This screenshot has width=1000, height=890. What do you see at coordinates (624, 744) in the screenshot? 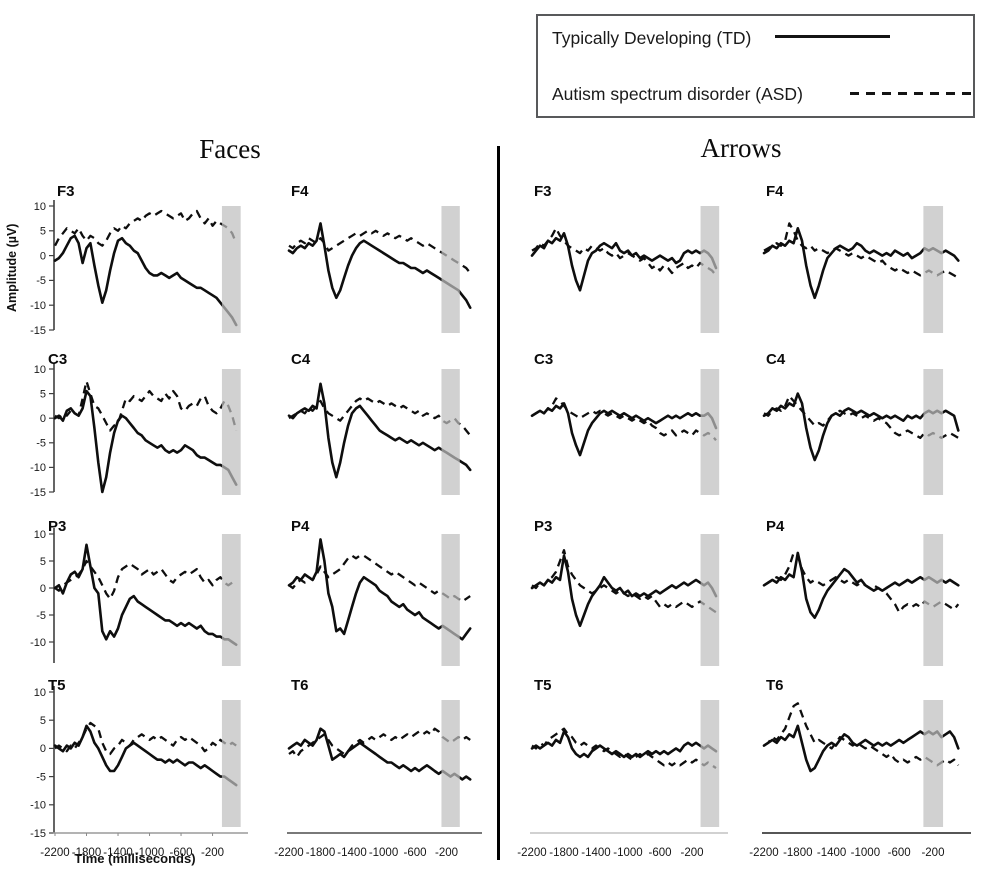
I see `T5-arrows-td-line` at bounding box center [624, 744].